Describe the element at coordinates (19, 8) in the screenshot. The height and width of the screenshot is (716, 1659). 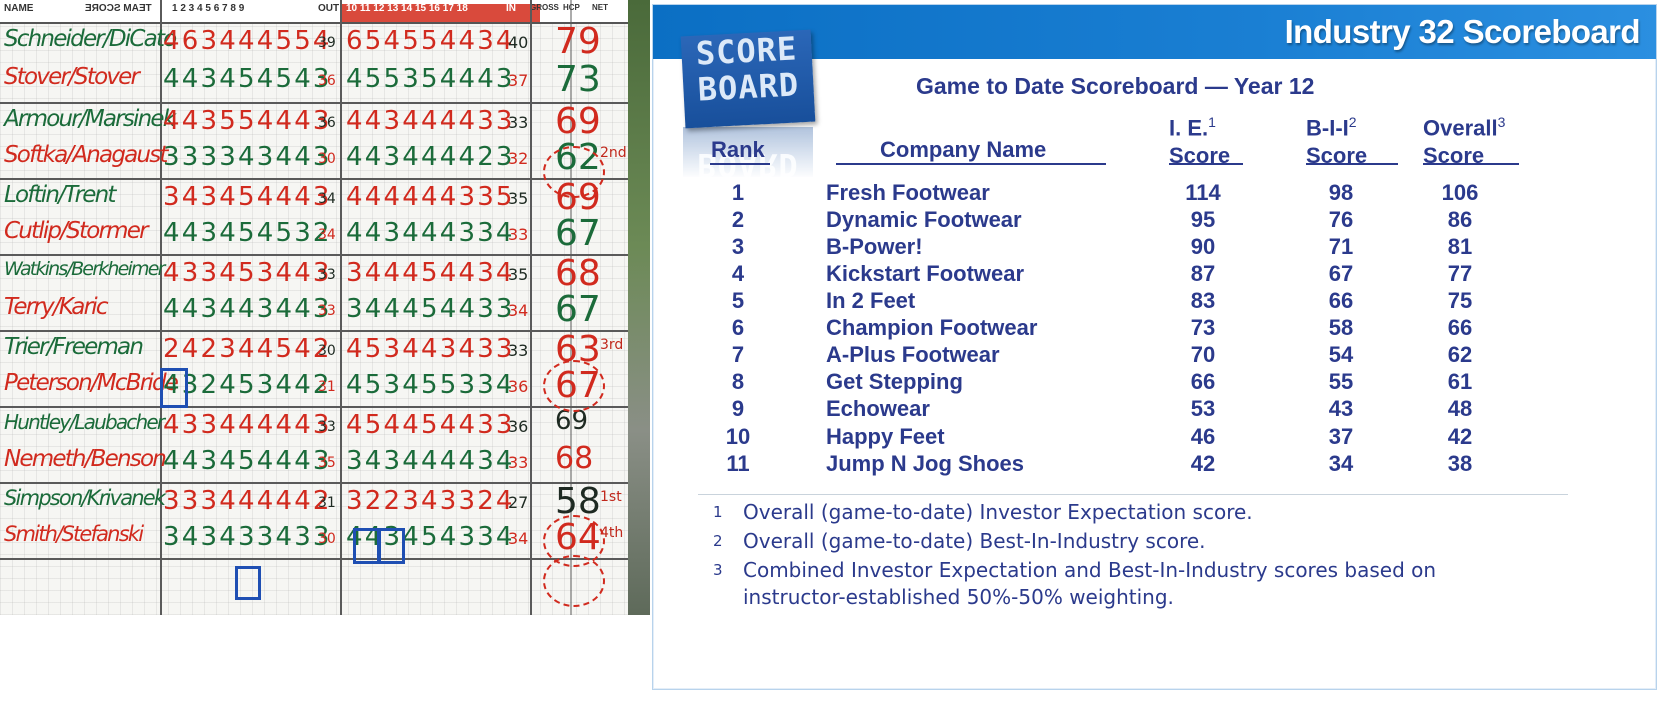
I see `header-name: NAME` at that location.